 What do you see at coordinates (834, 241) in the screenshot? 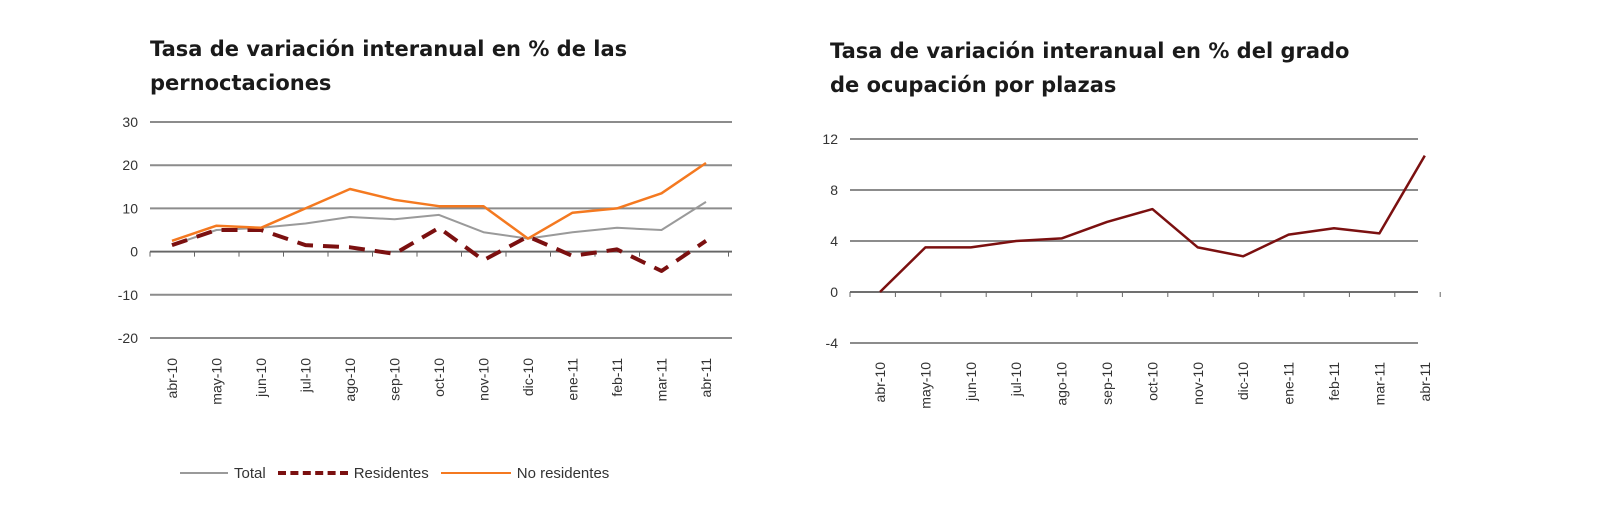
I see `y-tick-label: 4` at bounding box center [834, 241].